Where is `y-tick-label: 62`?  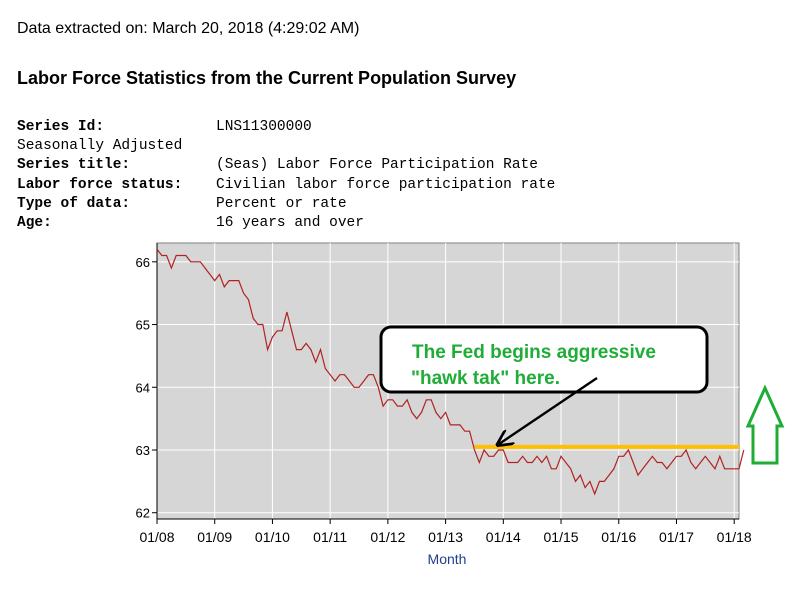 y-tick-label: 62 is located at coordinates (143, 513).